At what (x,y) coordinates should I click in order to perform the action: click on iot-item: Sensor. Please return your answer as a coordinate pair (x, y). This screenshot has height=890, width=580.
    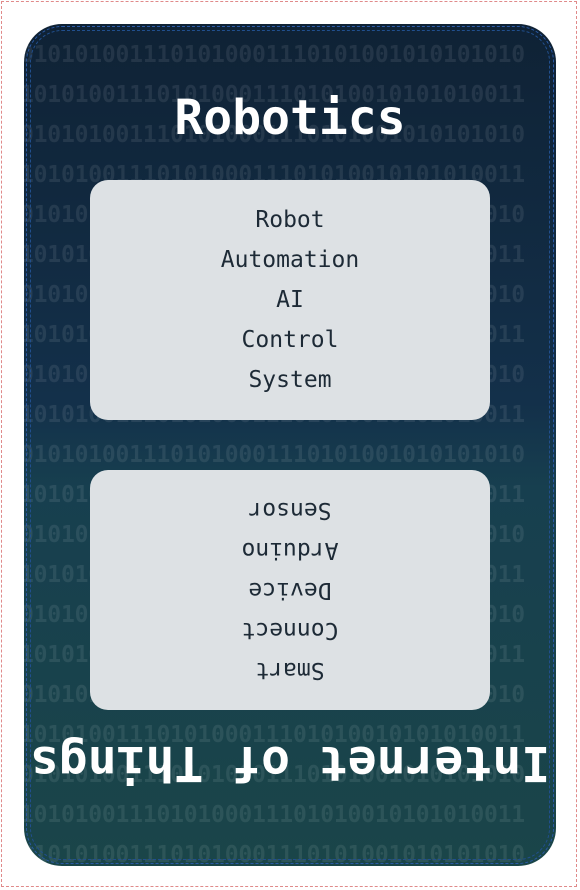
    Looking at the image, I should click on (290, 510).